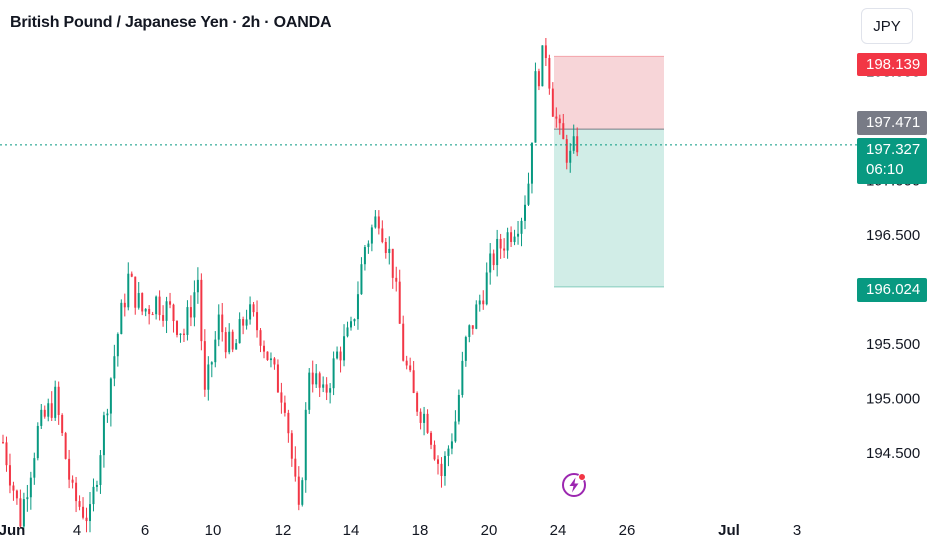 The width and height of the screenshot is (932, 550). I want to click on position-tool, so click(609, 171).